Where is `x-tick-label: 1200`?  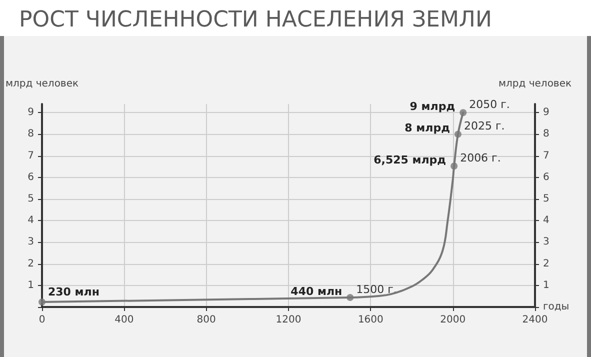
x-tick-label: 1200 is located at coordinates (289, 320).